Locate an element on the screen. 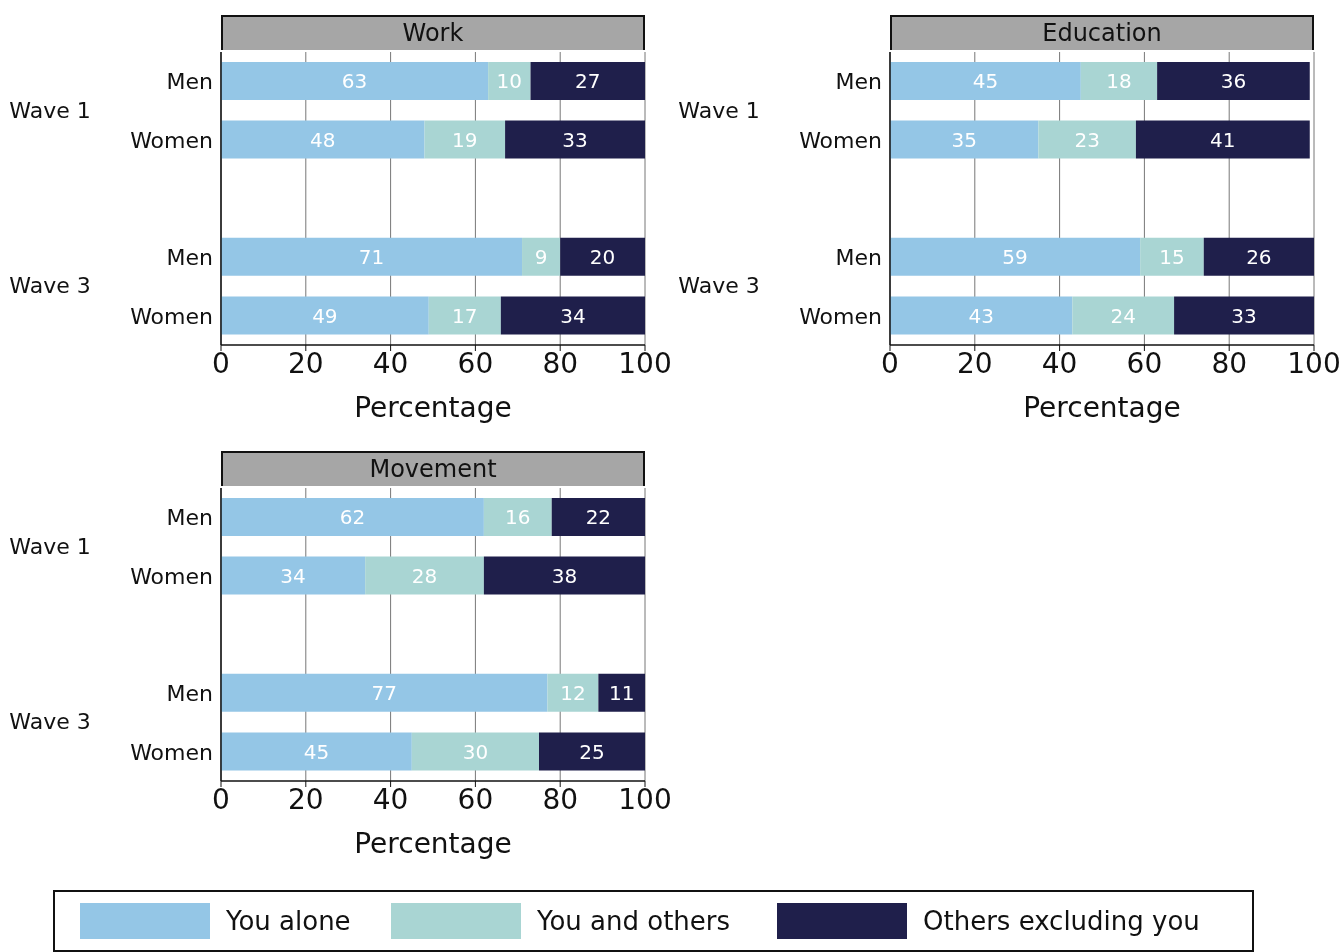  data-label: 15 is located at coordinates (1172, 256).